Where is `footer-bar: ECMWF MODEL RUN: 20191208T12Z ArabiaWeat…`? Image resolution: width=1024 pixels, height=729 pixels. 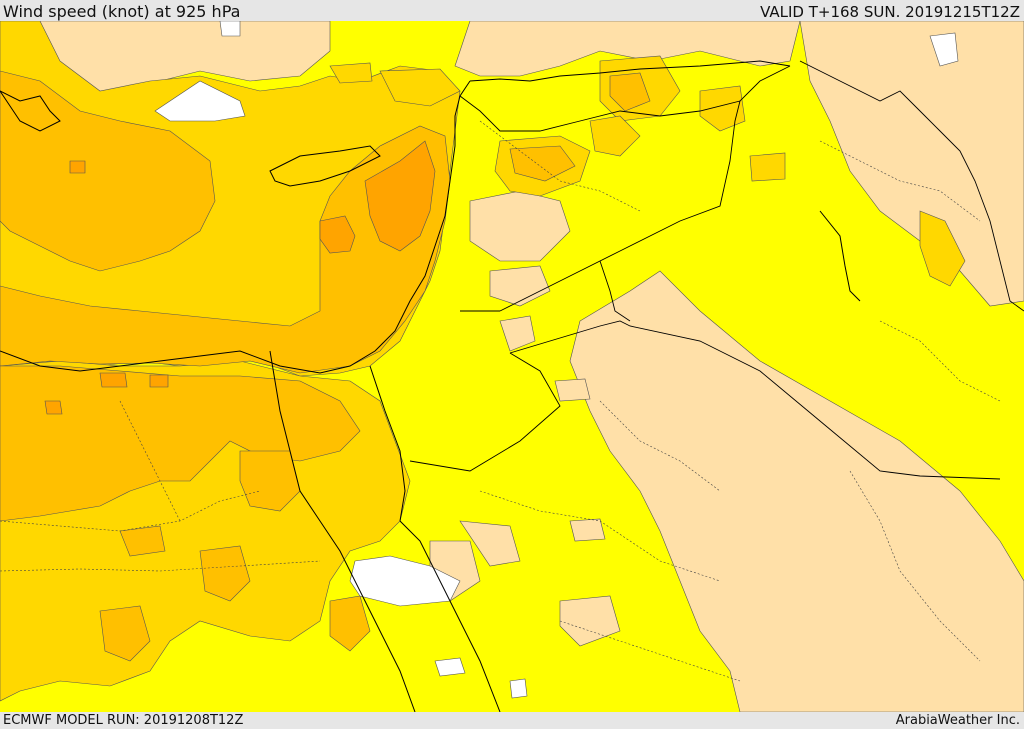 footer-bar: ECMWF MODEL RUN: 20191208T12Z ArabiaWeat… is located at coordinates (512, 720).